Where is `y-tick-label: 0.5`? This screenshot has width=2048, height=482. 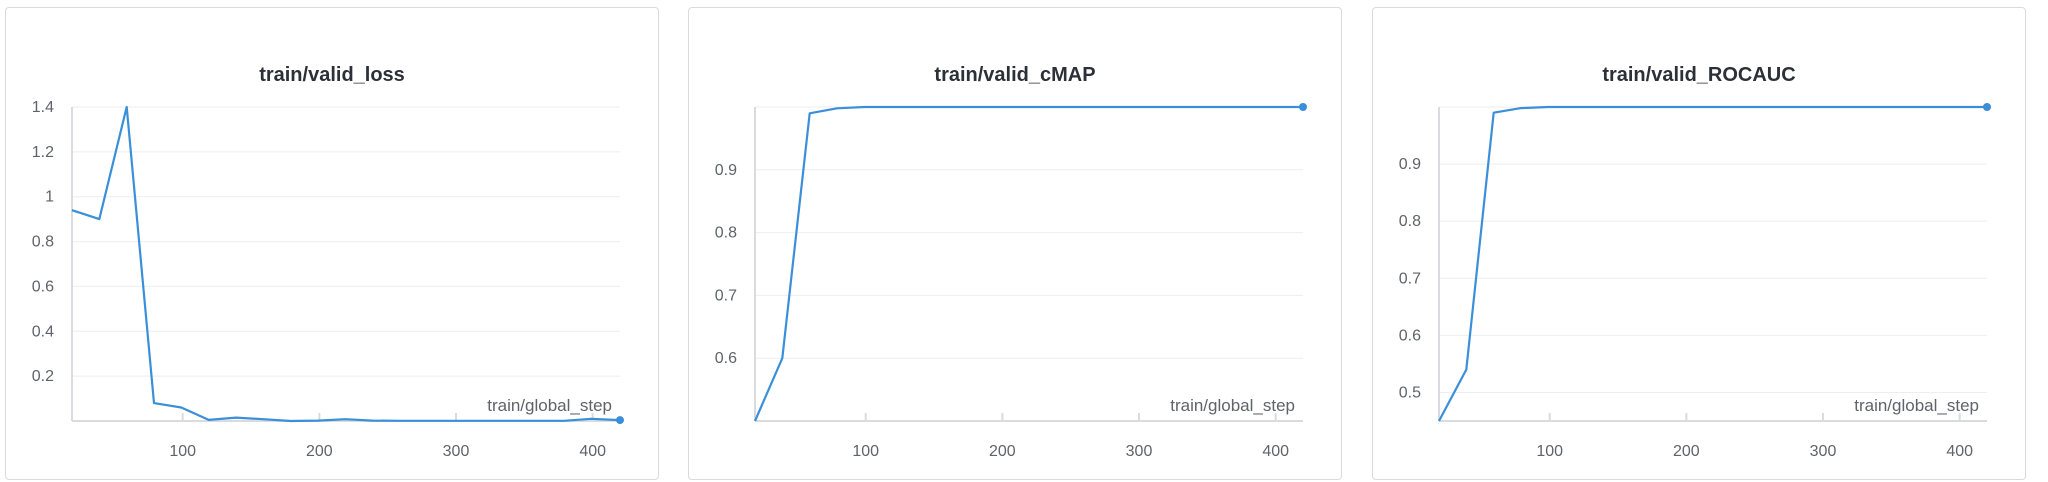
y-tick-label: 0.5 is located at coordinates (1410, 392).